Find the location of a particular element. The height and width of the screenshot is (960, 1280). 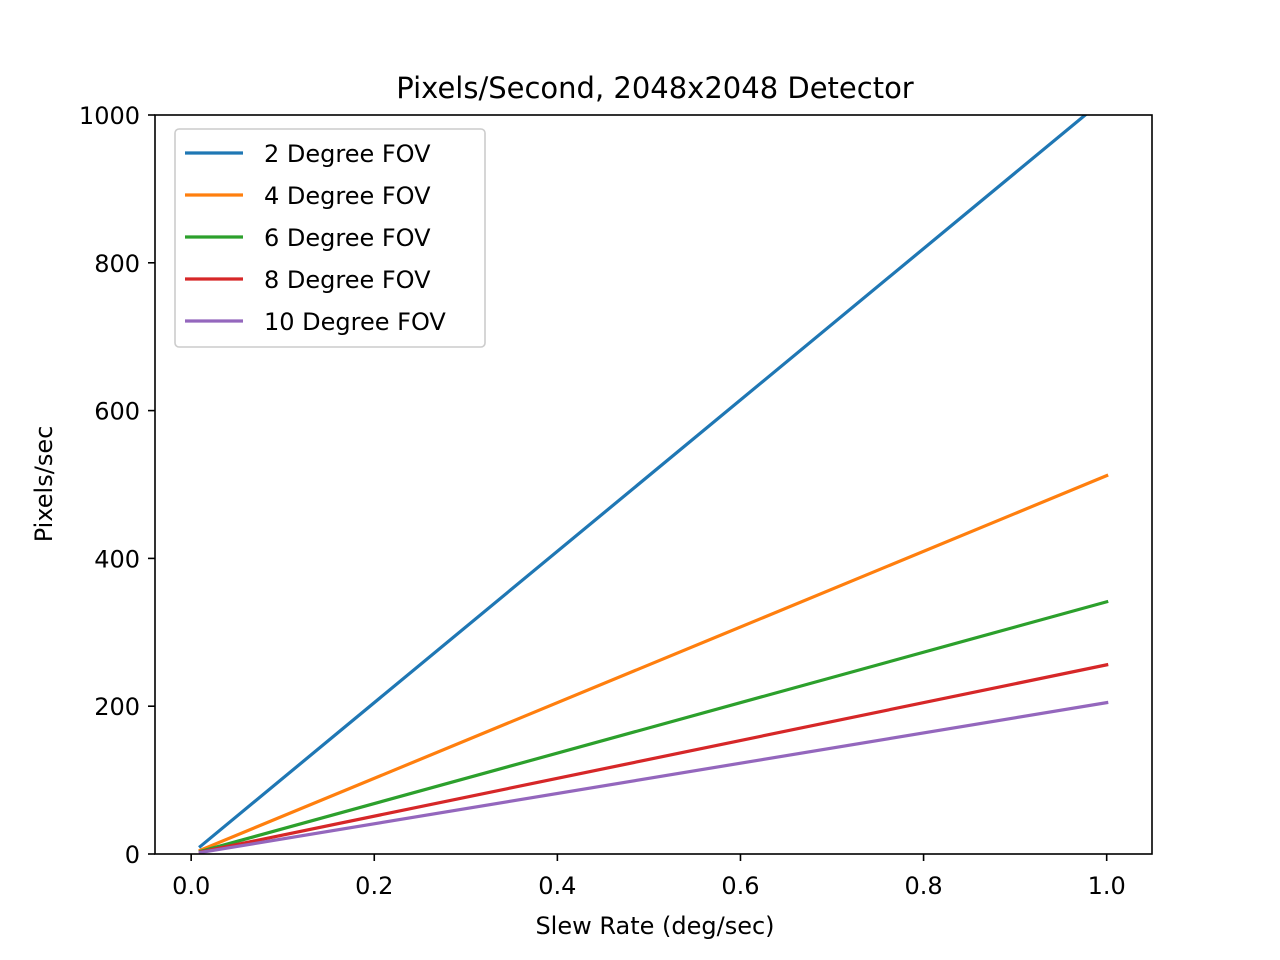

y-axis-label: Pixels/sec is located at coordinates (44, 484).